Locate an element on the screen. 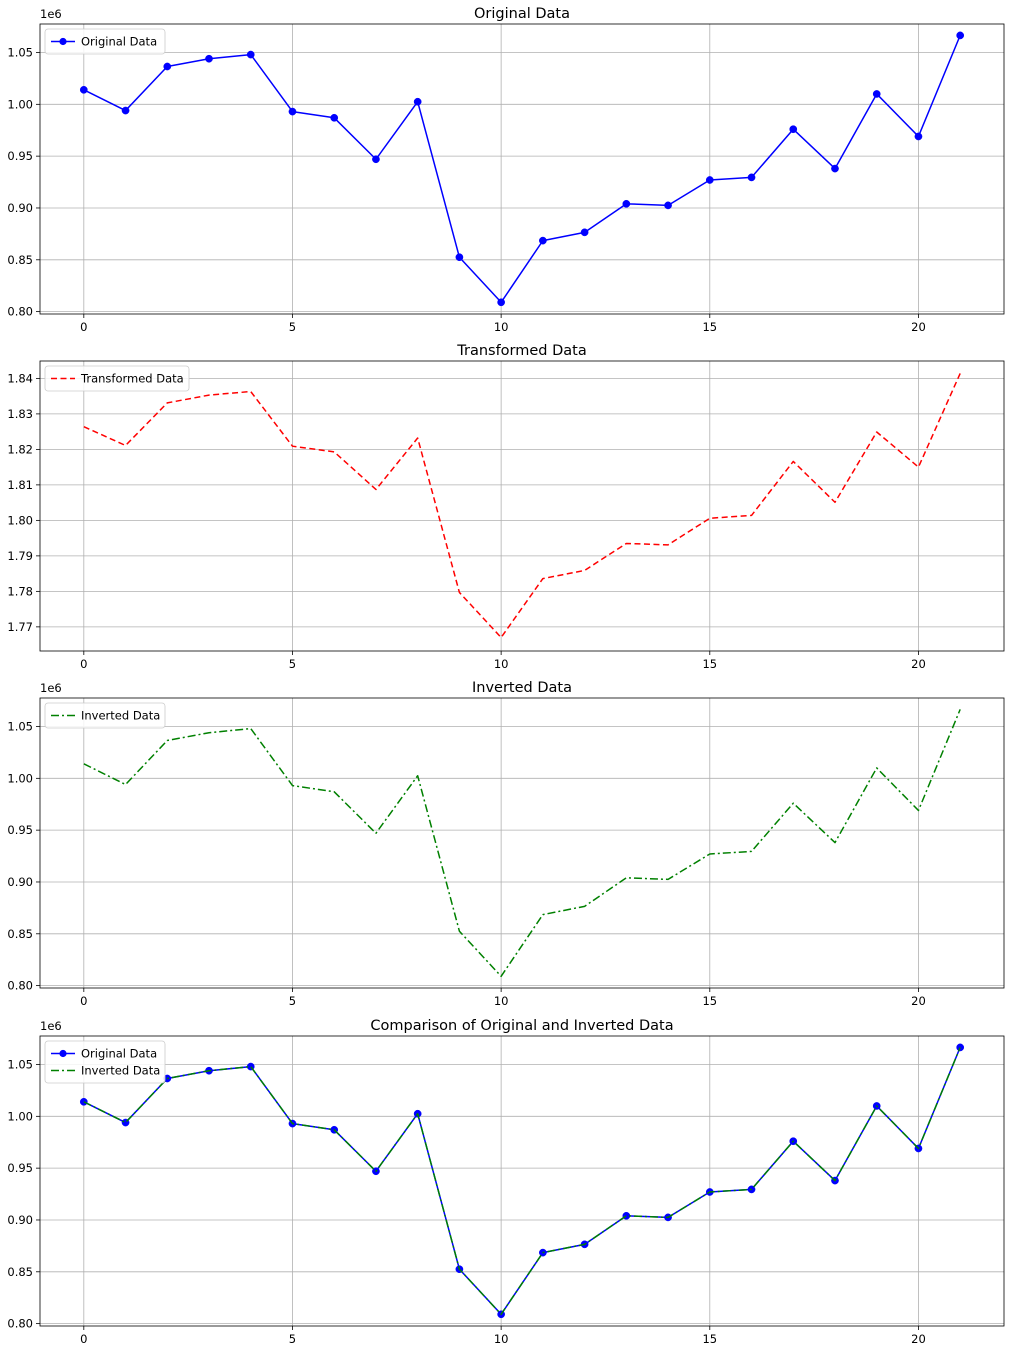  legend-label: Inverted Data is located at coordinates (120, 716).